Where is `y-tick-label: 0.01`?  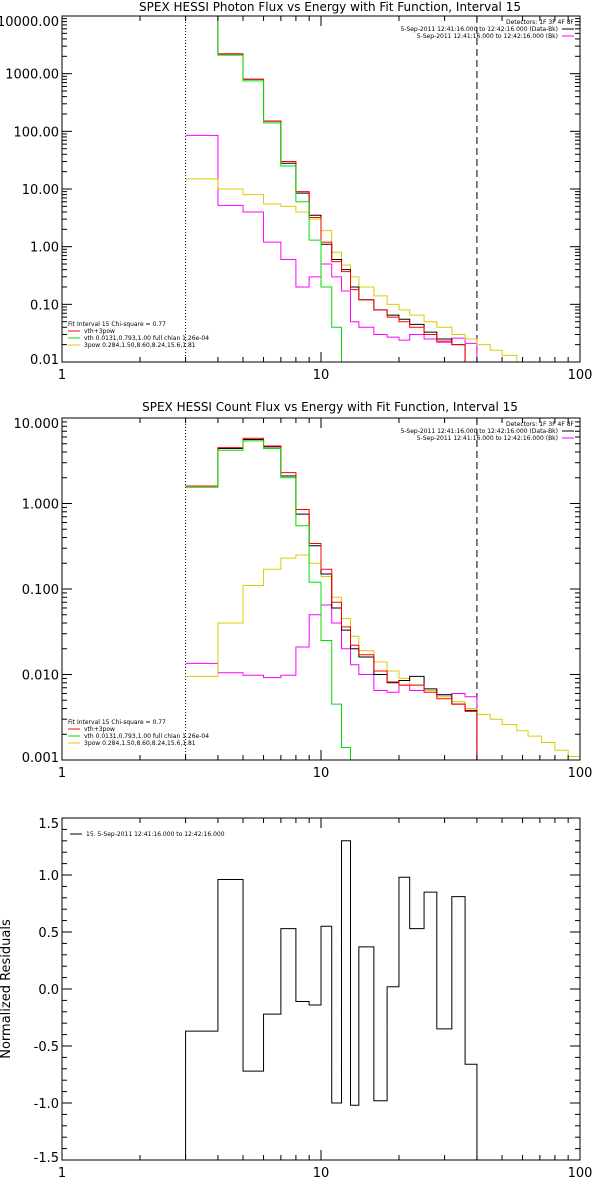 y-tick-label: 0.01 is located at coordinates (44, 360).